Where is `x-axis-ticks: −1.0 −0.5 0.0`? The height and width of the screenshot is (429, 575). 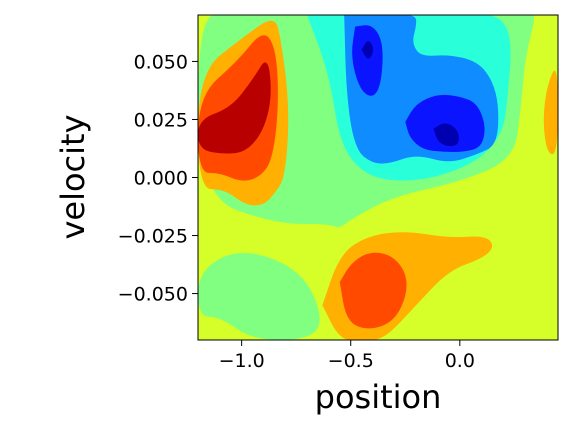
x-axis-ticks: −1.0 −0.5 0.0 is located at coordinates (347, 356).